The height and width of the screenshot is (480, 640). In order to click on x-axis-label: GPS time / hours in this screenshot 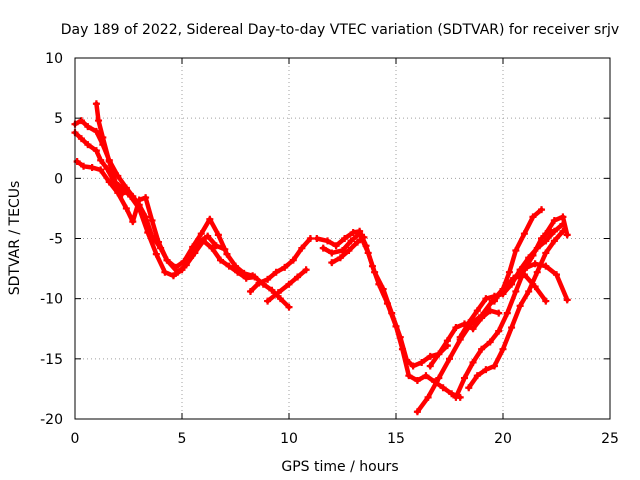, I will do `click(339, 467)`.